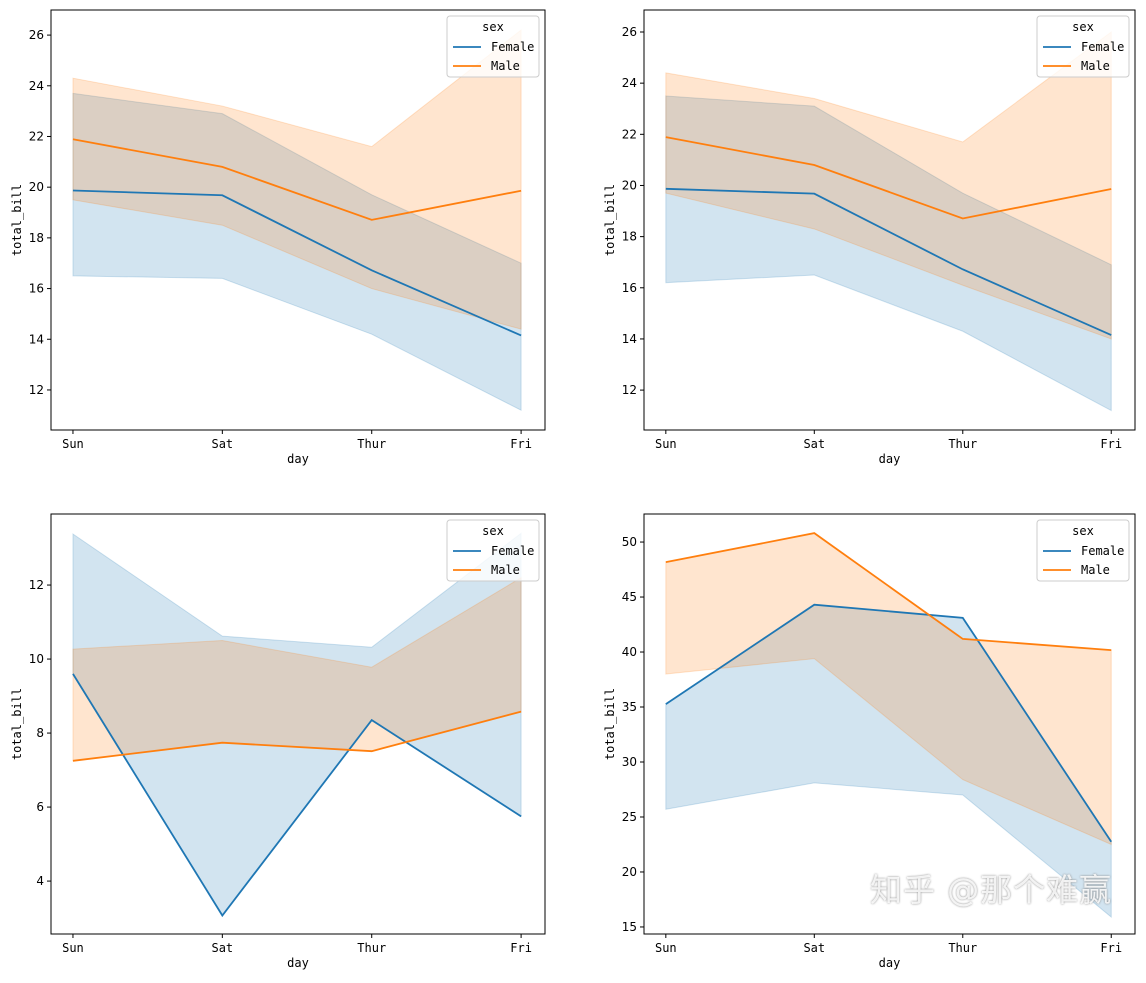 This screenshot has height=983, width=1146. I want to click on y-tick-label: 25, so click(629, 817).